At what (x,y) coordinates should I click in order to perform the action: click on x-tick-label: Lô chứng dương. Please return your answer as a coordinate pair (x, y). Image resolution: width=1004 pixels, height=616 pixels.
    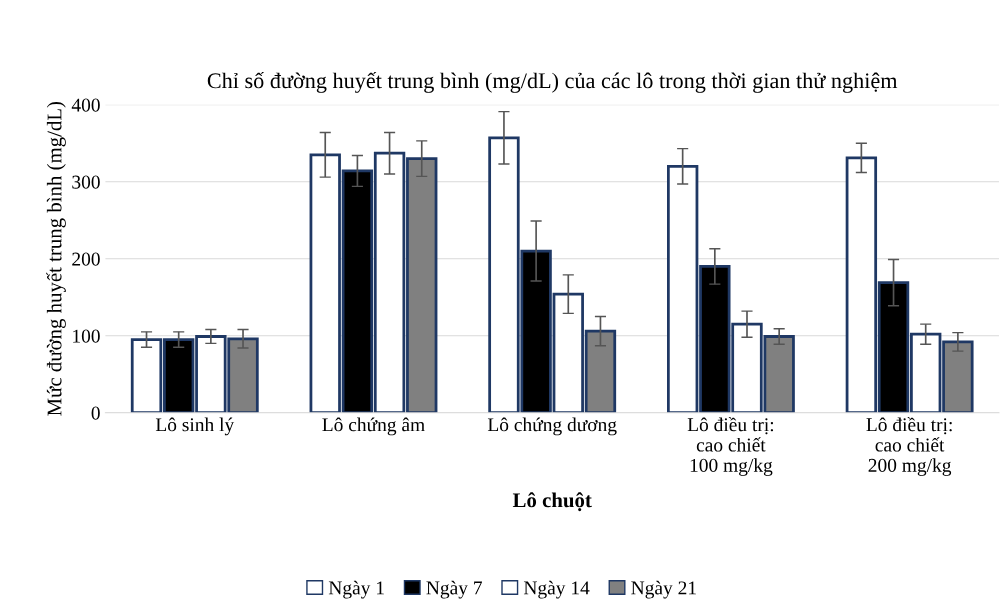
    Looking at the image, I should click on (552, 426).